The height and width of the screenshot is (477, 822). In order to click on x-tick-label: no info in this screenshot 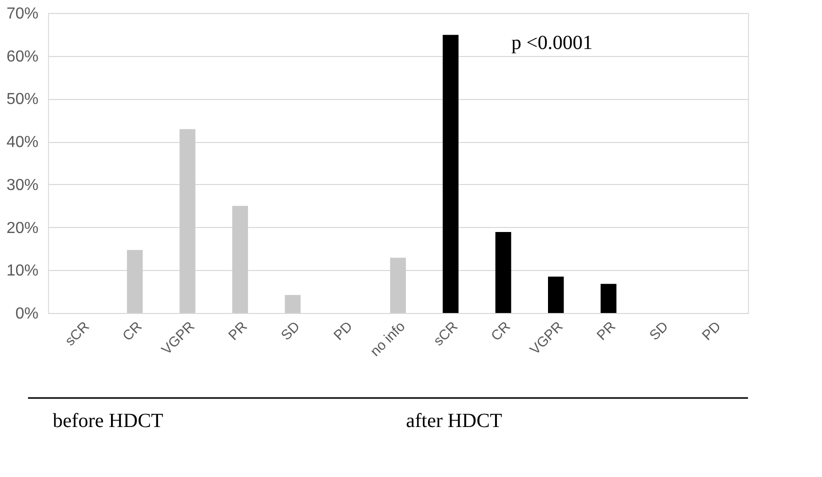, I will do `click(387, 339)`.